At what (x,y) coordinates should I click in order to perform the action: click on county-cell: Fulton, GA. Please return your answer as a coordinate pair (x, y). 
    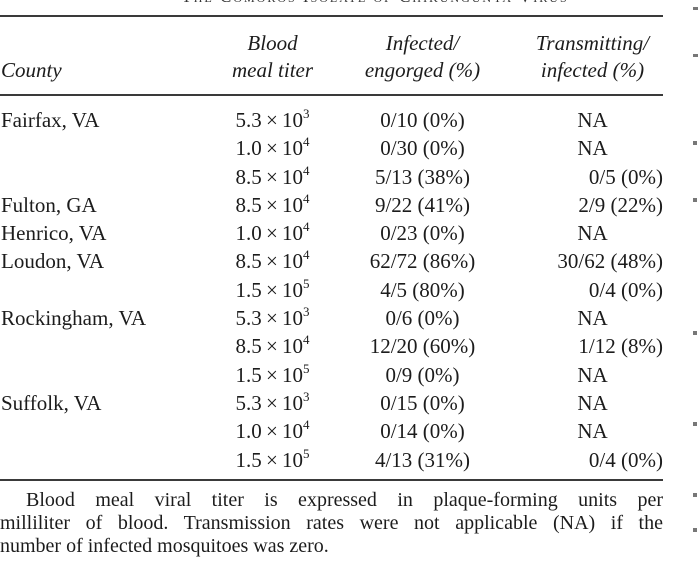
    Looking at the image, I should click on (49, 204).